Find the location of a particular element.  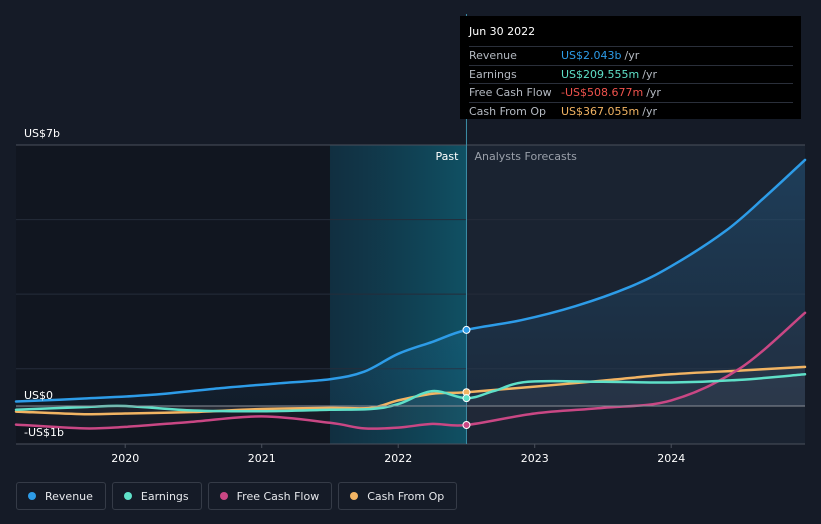

tooltip-row-free-cash-flow: Free Cash Flow -US$508.677m /yr is located at coordinates (631, 92).